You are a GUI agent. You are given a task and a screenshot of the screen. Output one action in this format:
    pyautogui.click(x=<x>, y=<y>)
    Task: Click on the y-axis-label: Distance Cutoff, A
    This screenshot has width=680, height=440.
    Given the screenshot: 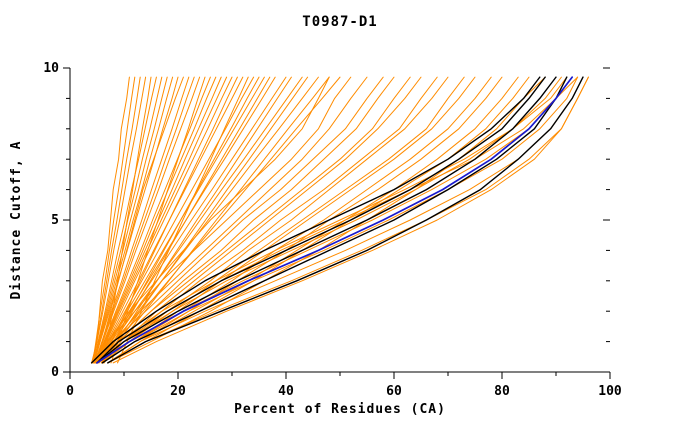 What is the action you would take?
    pyautogui.click(x=16, y=220)
    